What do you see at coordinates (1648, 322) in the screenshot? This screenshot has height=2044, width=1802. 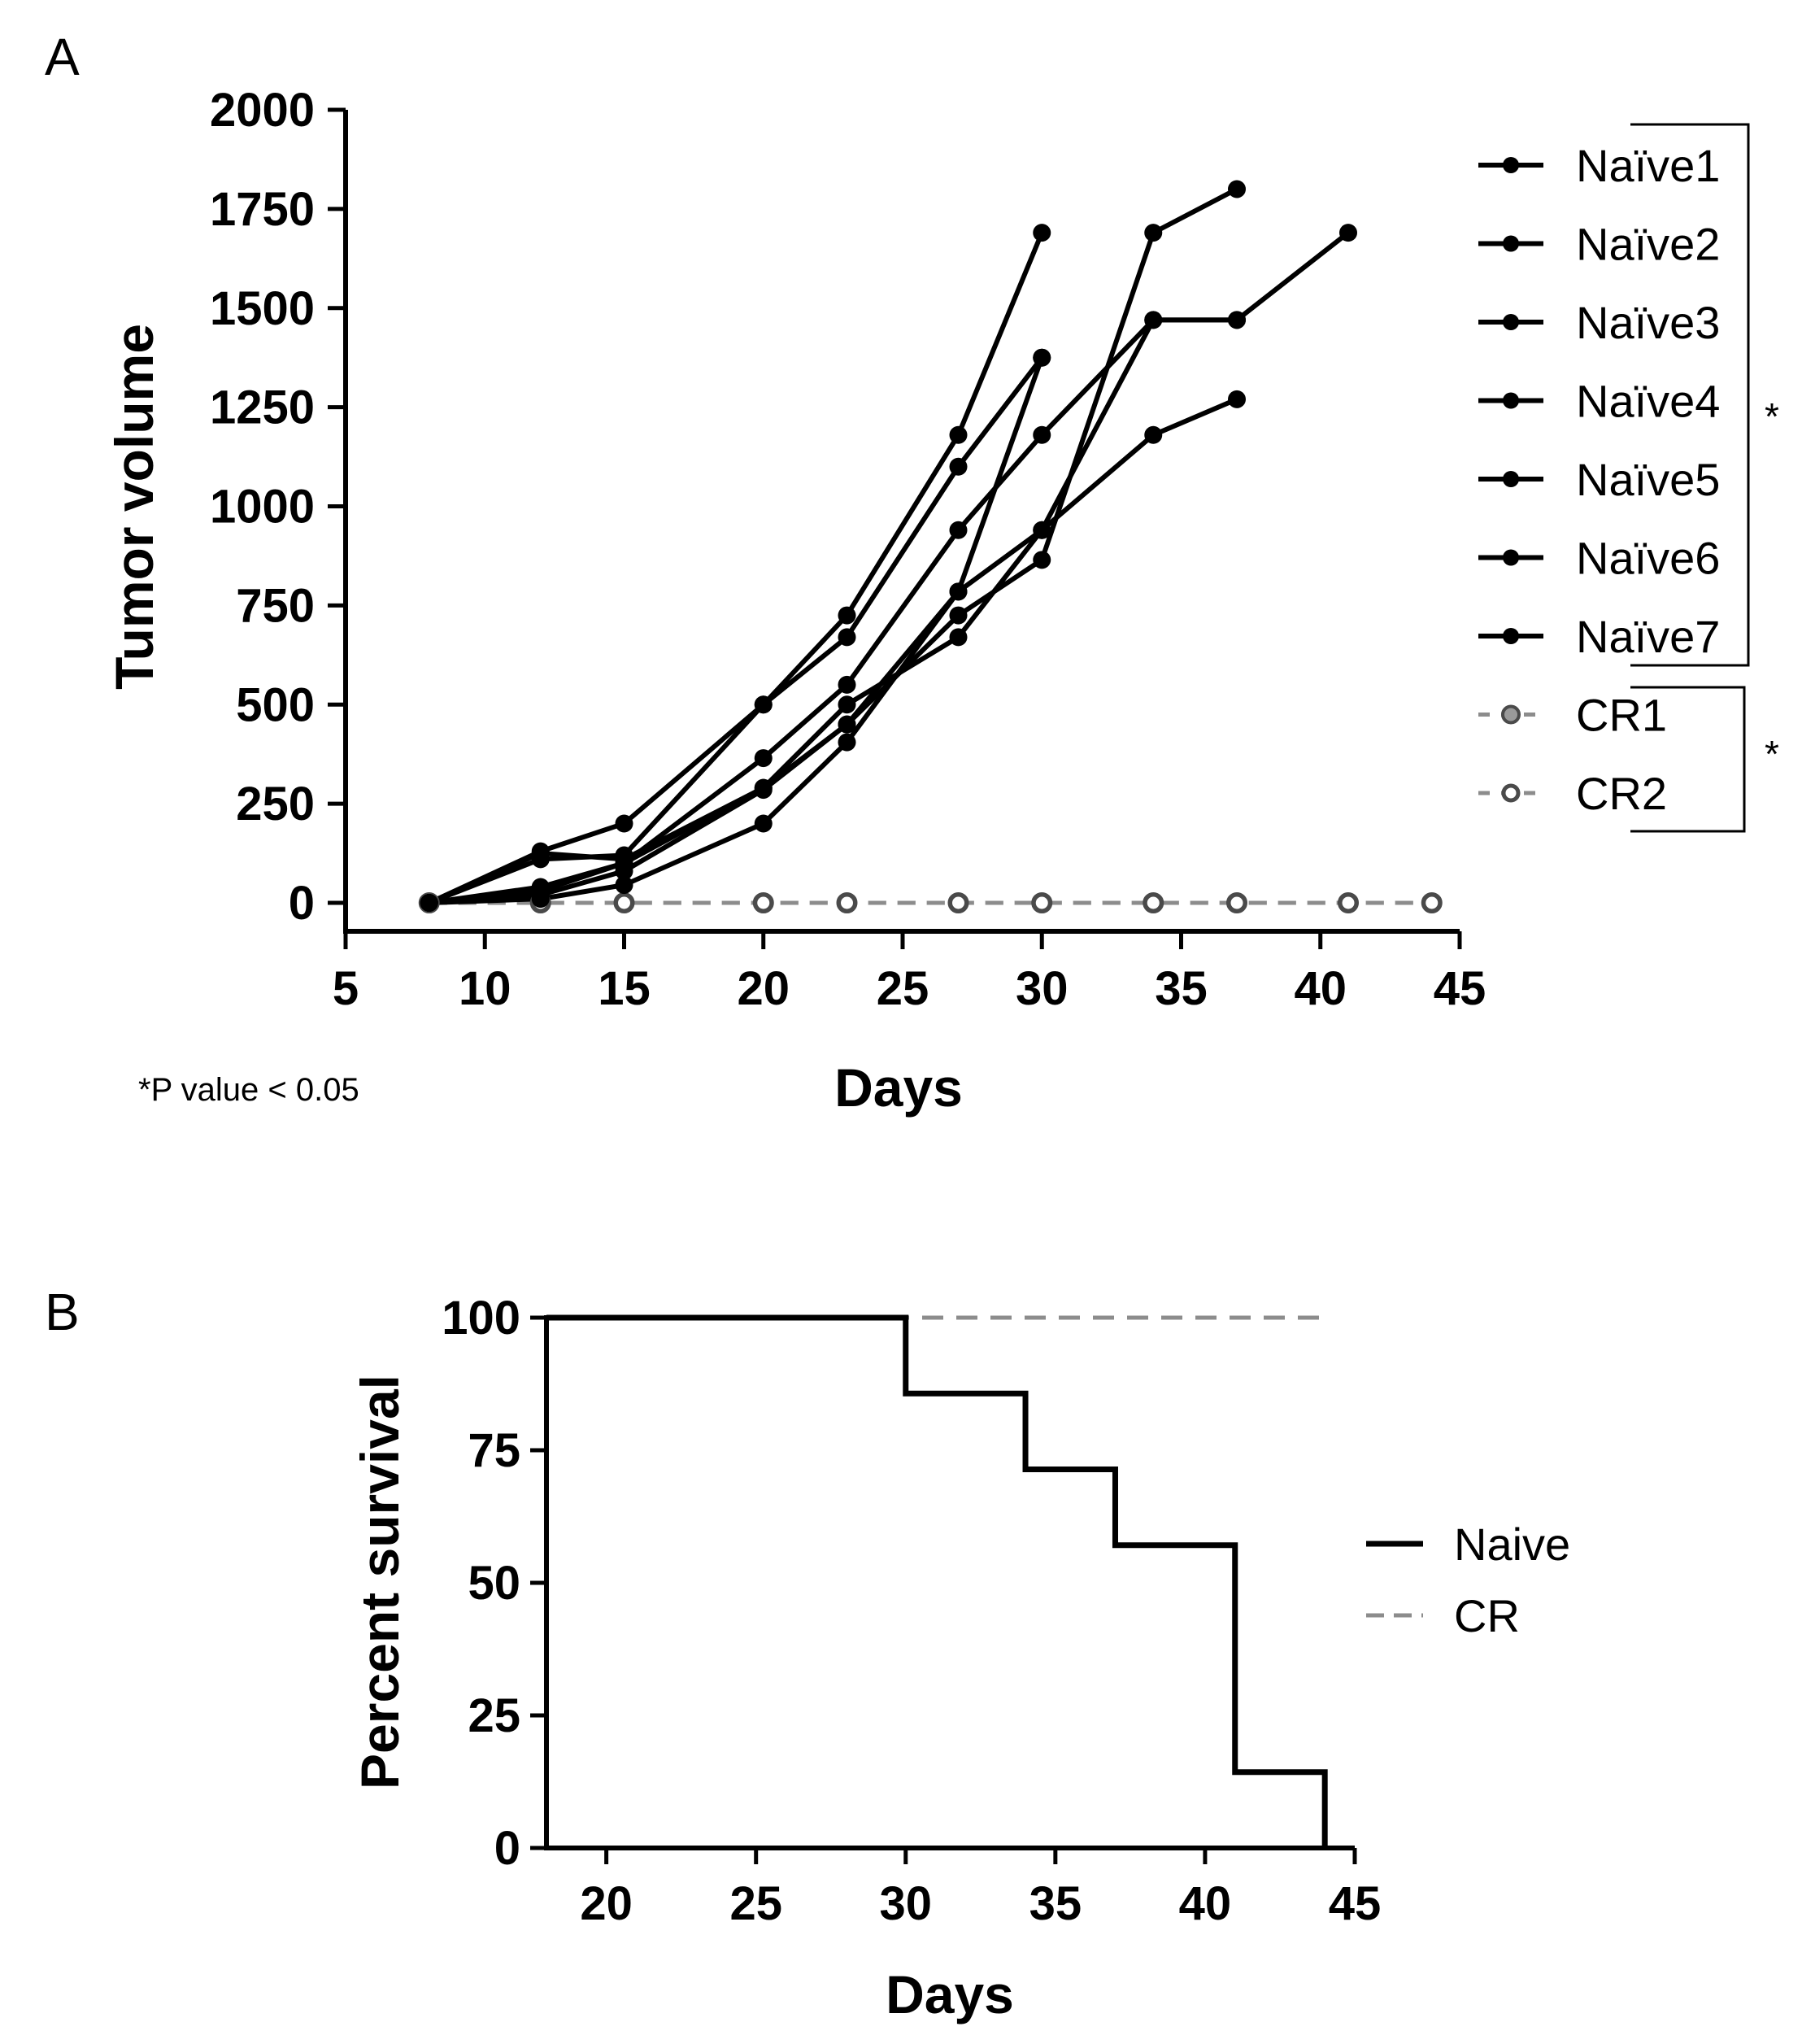 I see `legend-label: Naïve3` at bounding box center [1648, 322].